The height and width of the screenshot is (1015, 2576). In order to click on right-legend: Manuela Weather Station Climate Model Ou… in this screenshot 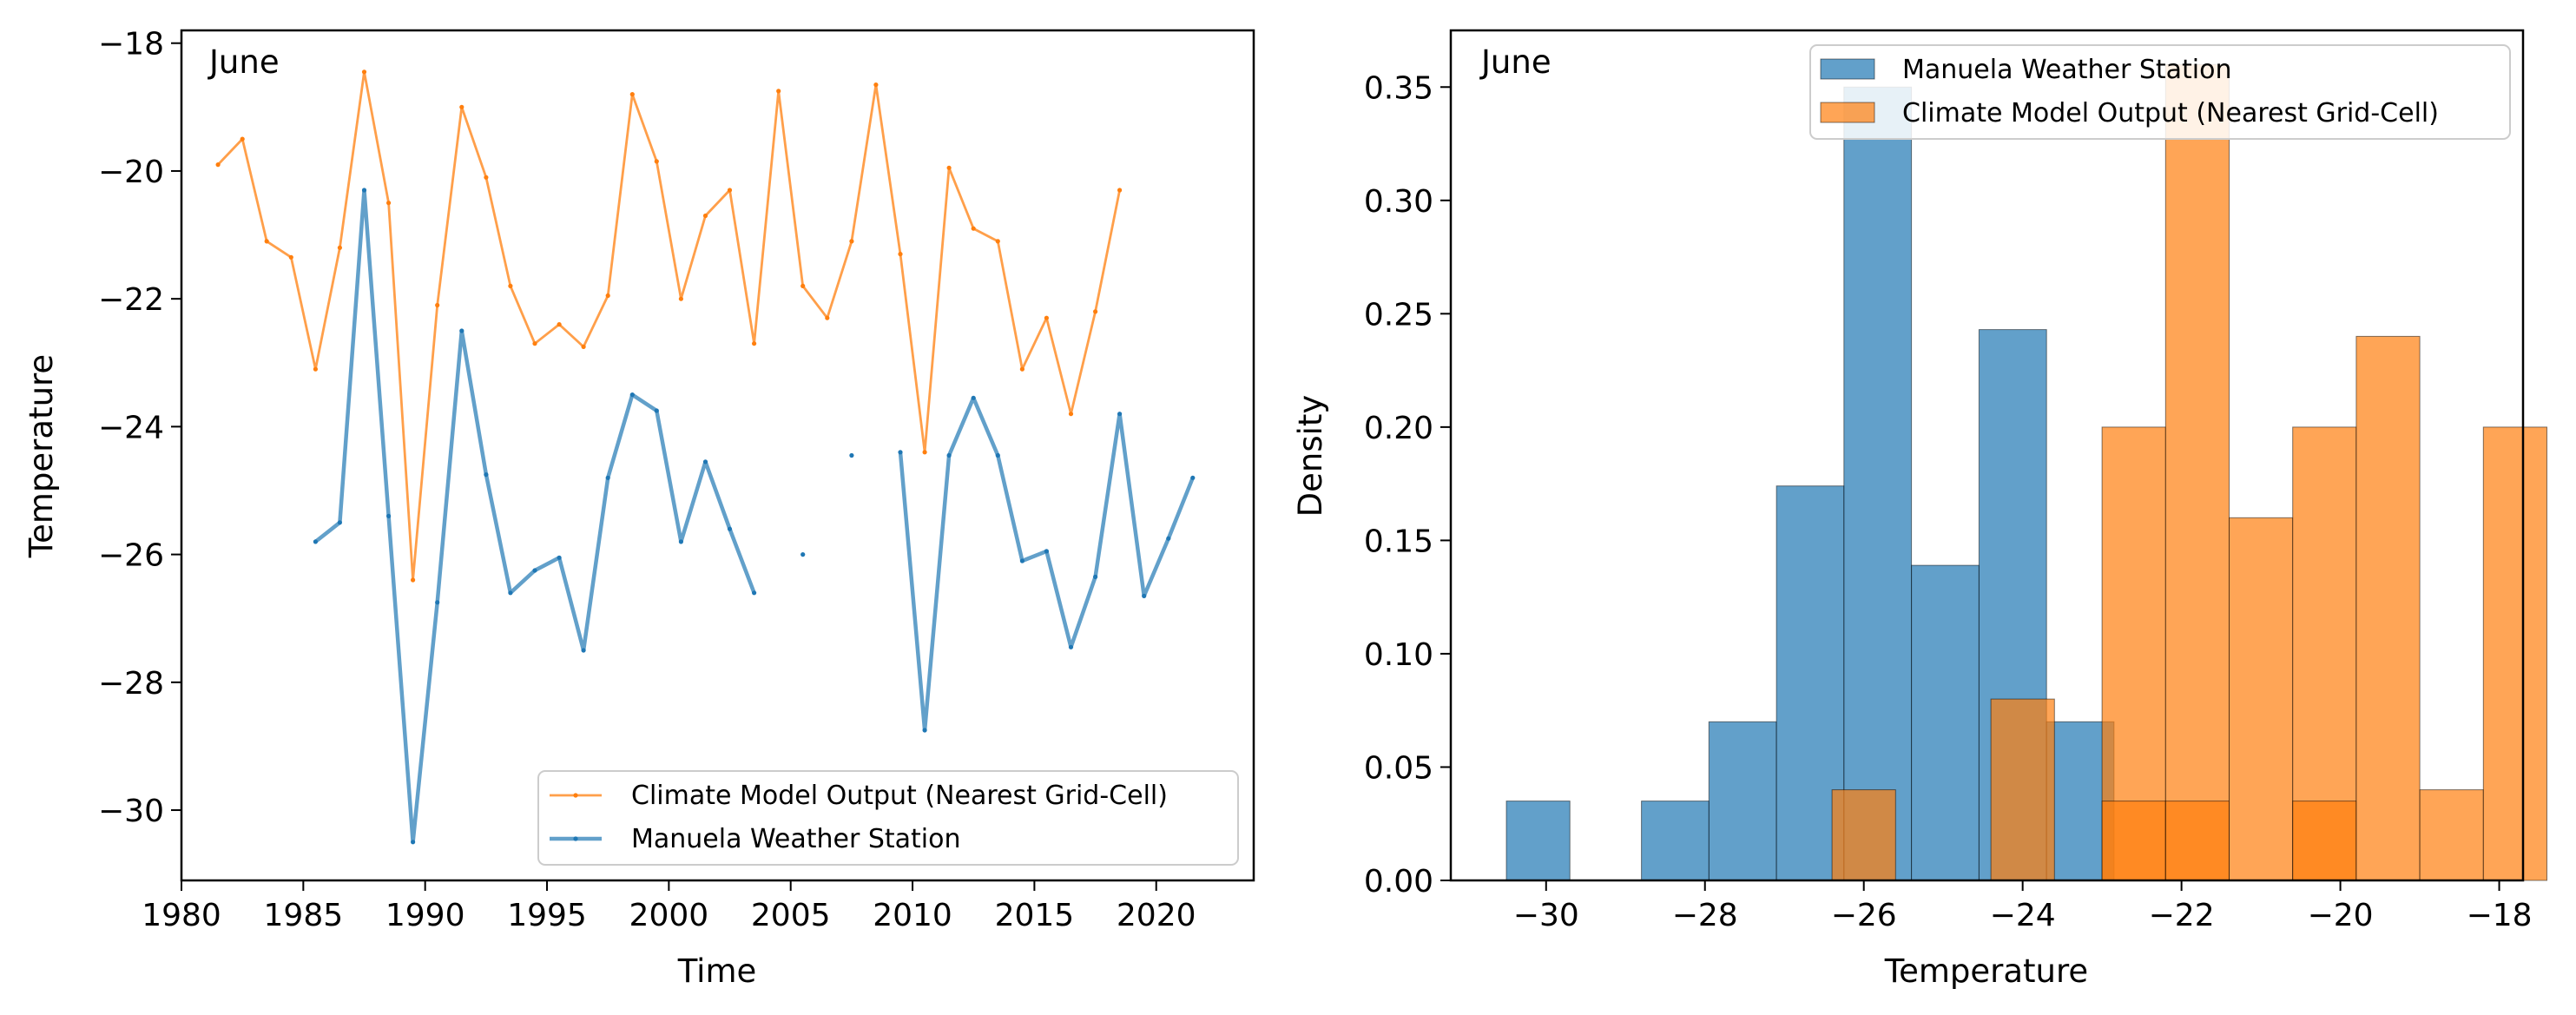, I will do `click(2160, 92)`.